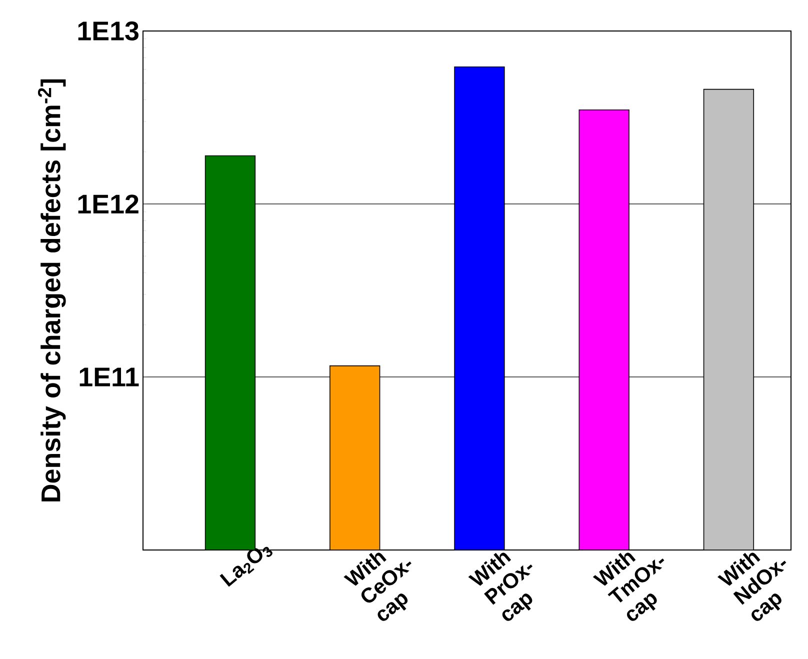 The width and height of the screenshot is (808, 659). What do you see at coordinates (109, 377) in the screenshot?
I see `y-tick-label: 1E11` at bounding box center [109, 377].